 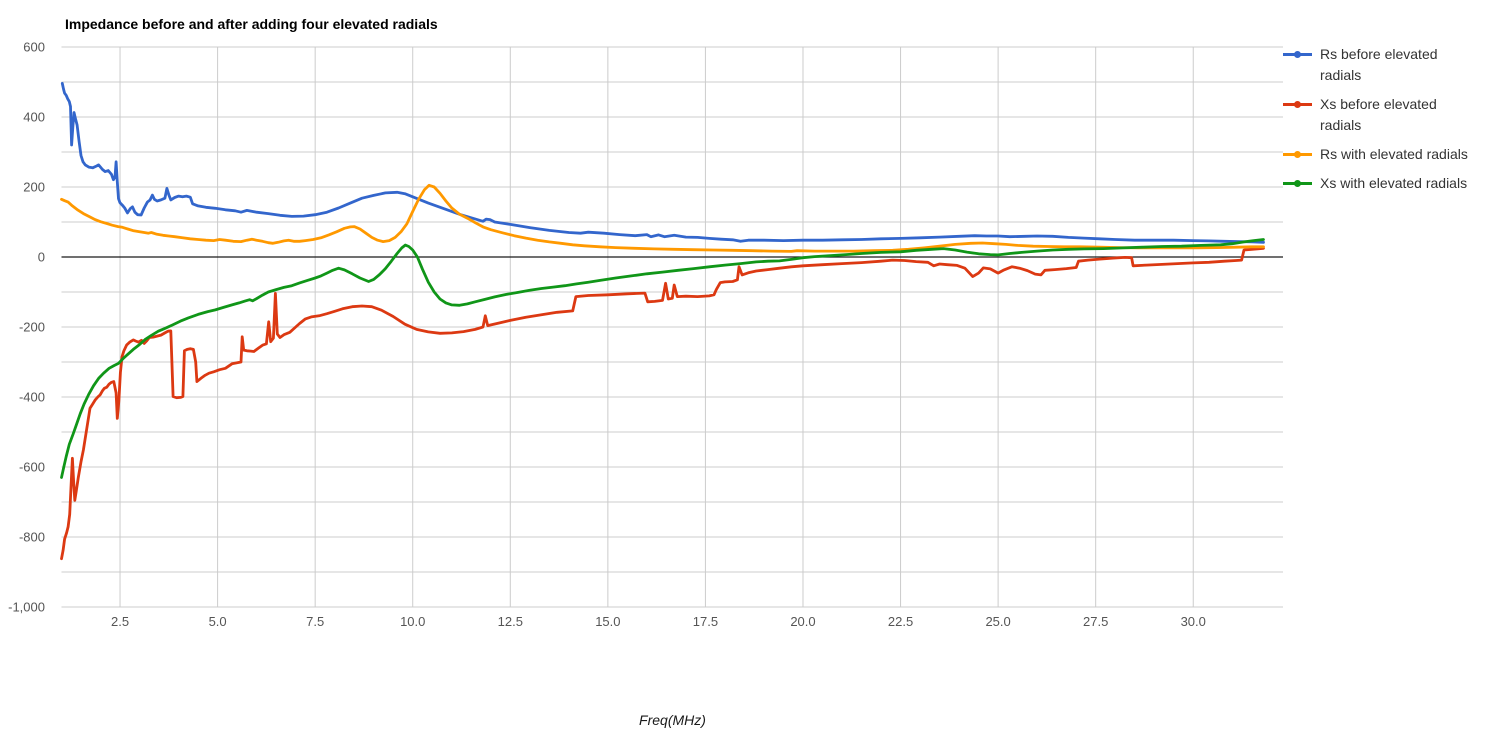 What do you see at coordinates (1095, 621) in the screenshot?
I see `svg-text: 27.5` at bounding box center [1095, 621].